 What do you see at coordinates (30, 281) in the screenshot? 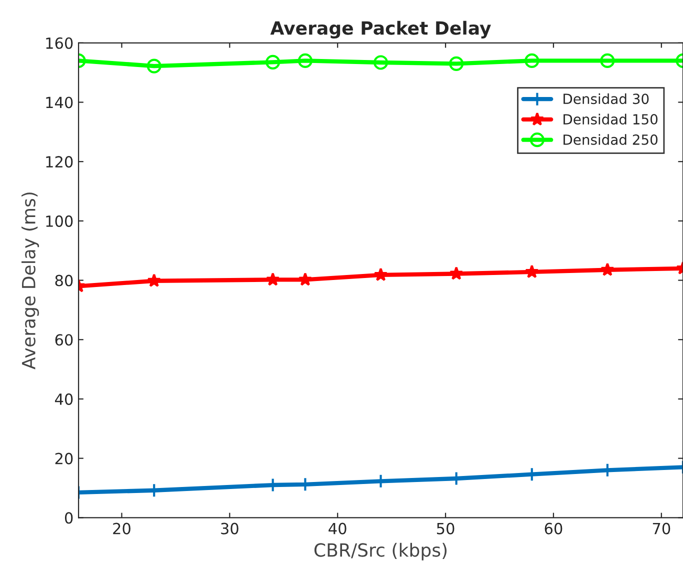
I see `y-axis-title: Average Delay (ms)` at bounding box center [30, 281].